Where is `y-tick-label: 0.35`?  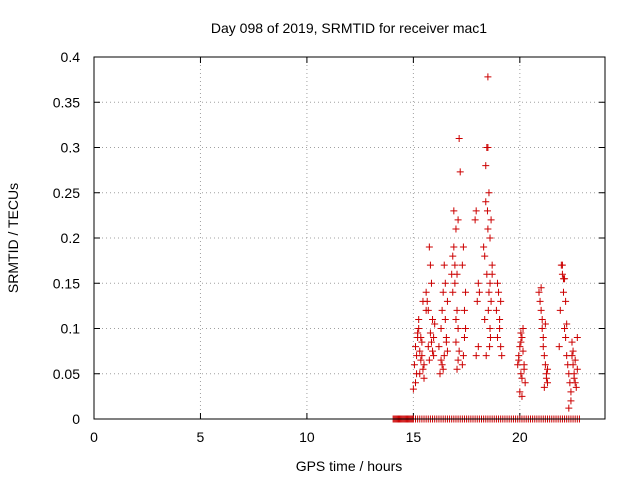
y-tick-label: 0.35 is located at coordinates (66, 102).